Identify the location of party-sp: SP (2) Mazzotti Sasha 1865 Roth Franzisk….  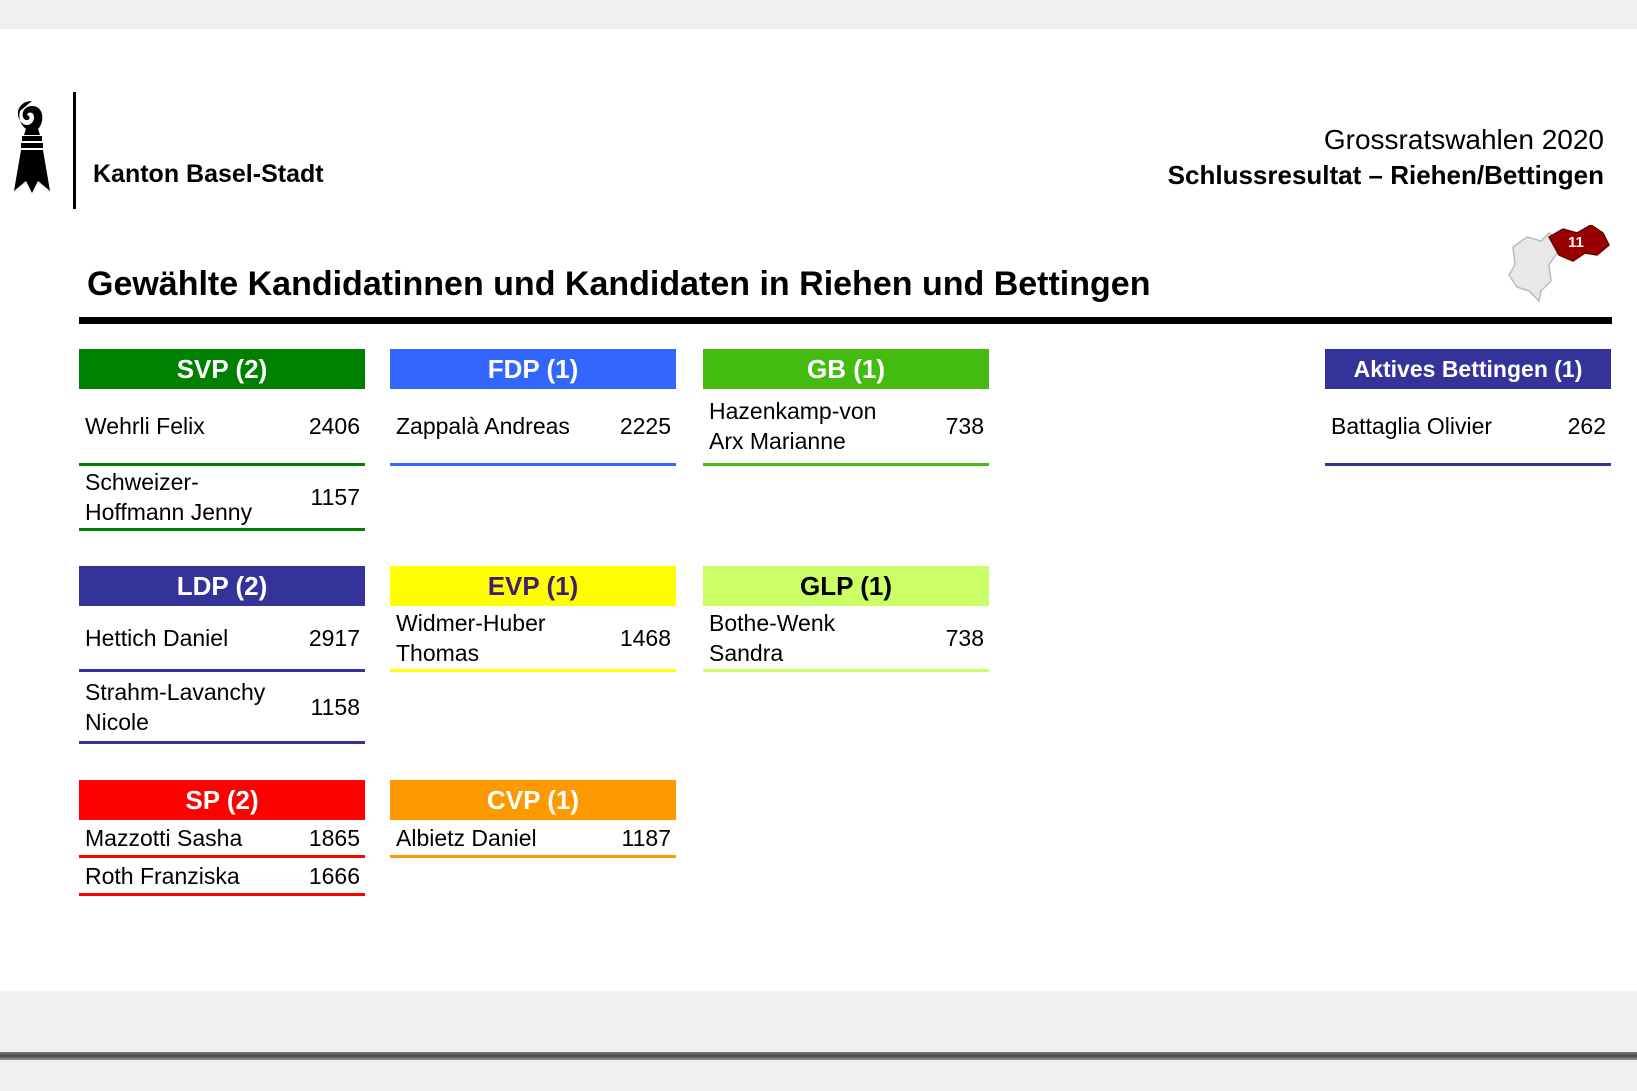
(222, 838).